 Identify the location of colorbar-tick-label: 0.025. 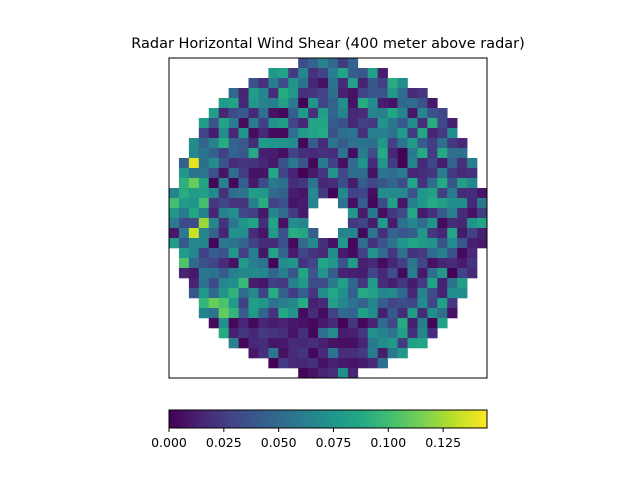
(224, 442).